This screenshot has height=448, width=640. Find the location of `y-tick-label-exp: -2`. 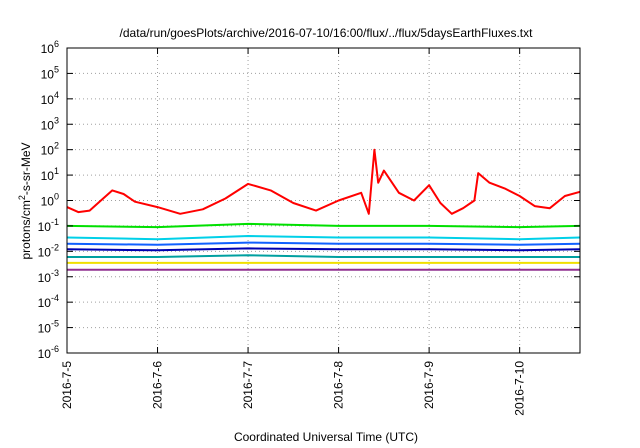

y-tick-label-exp: -2 is located at coordinates (55, 247).